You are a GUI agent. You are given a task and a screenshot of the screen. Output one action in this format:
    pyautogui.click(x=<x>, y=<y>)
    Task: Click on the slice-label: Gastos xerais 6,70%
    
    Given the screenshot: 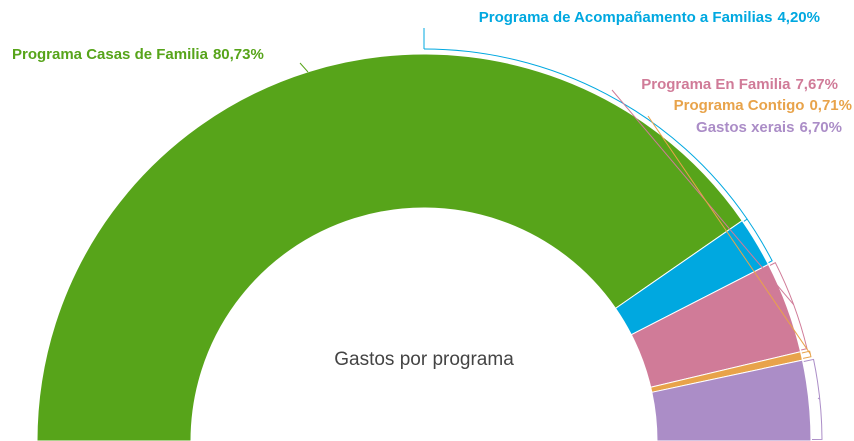 What is the action you would take?
    pyautogui.click(x=769, y=127)
    